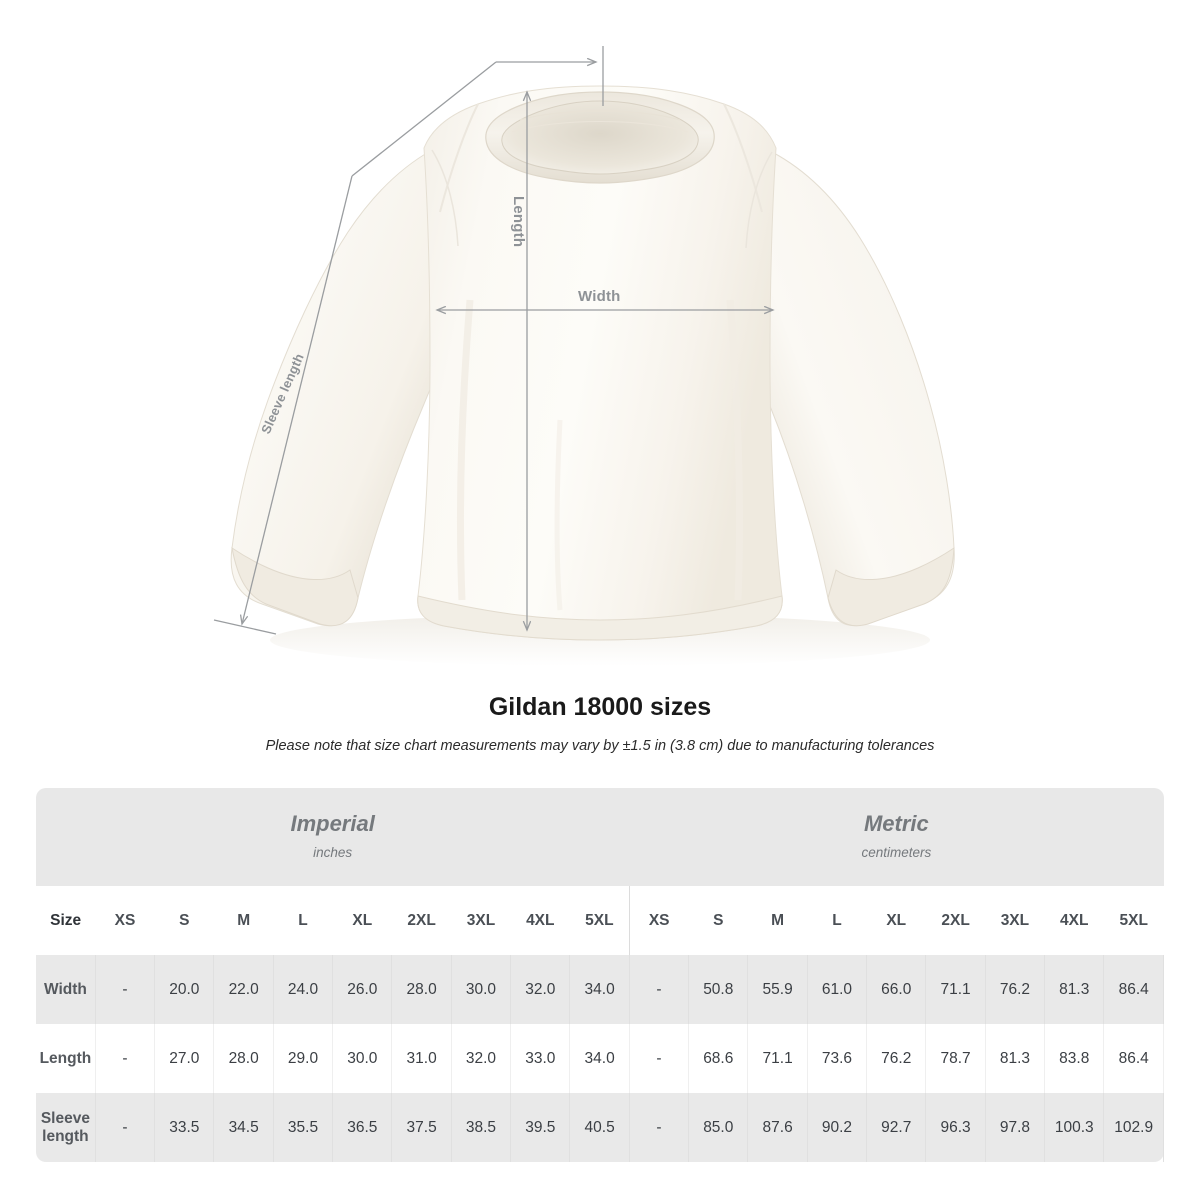  What do you see at coordinates (838, 389) in the screenshot?
I see `right-sleeve` at bounding box center [838, 389].